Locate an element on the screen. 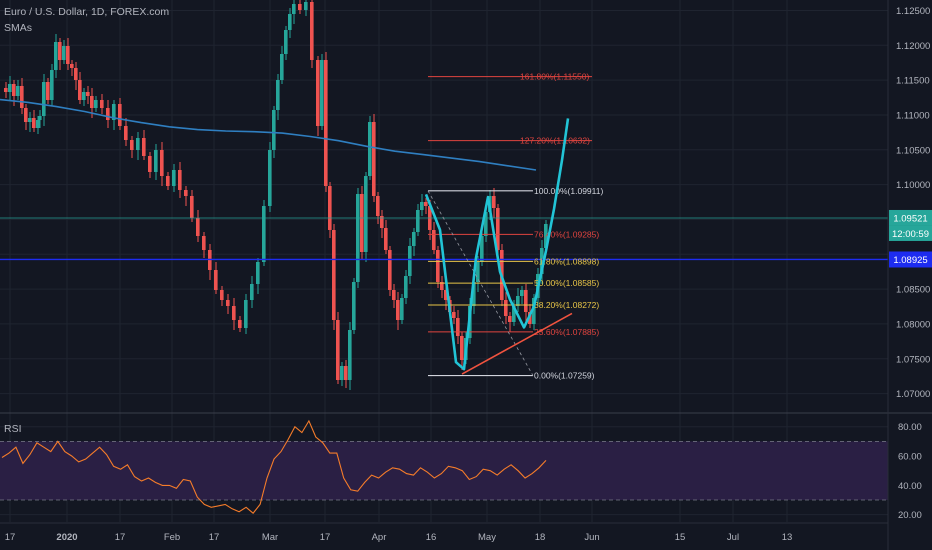  rsi-label: RSI is located at coordinates (13, 429).